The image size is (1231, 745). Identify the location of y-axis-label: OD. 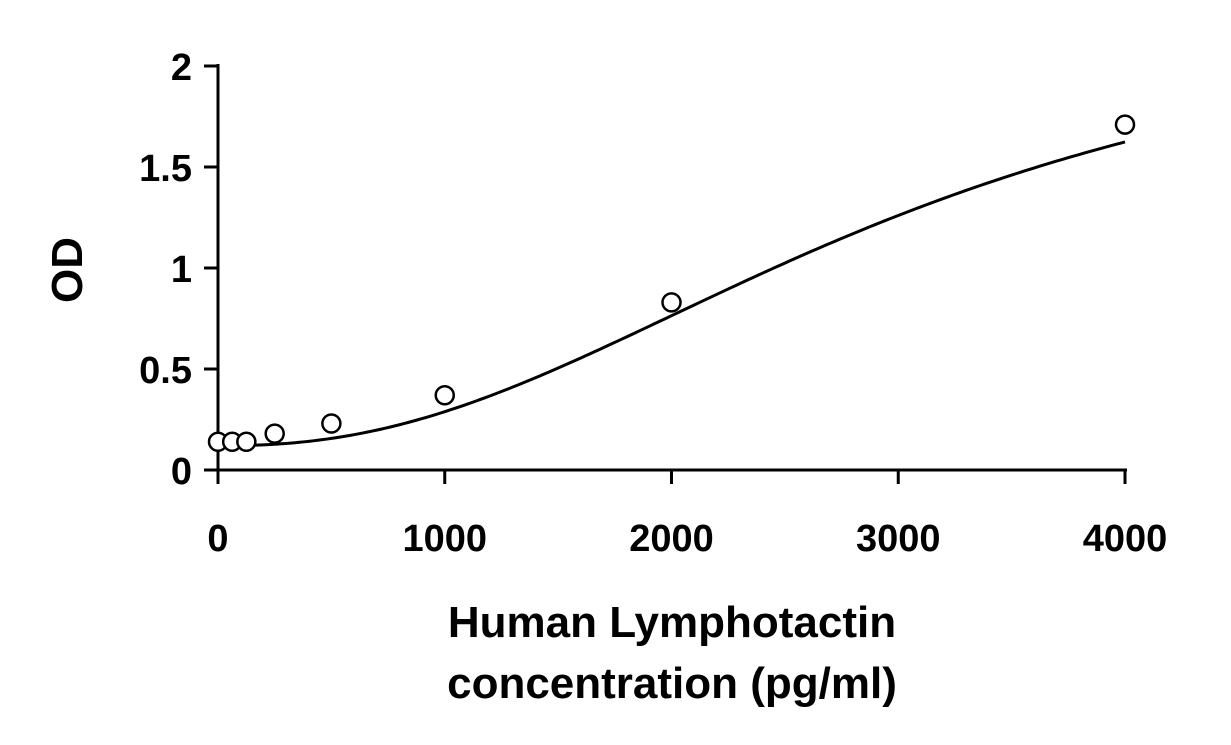
(67, 270).